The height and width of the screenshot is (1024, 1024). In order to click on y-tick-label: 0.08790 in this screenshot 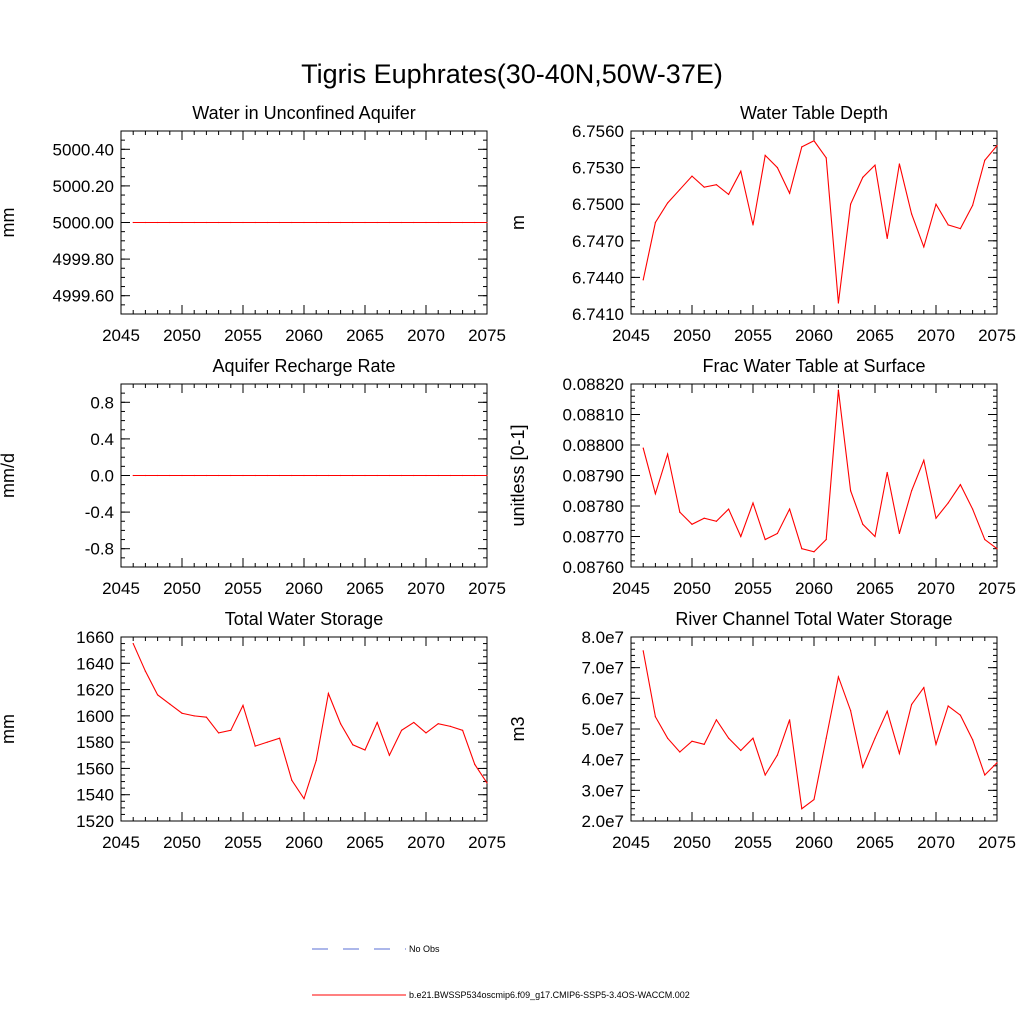, I will do `click(593, 476)`.